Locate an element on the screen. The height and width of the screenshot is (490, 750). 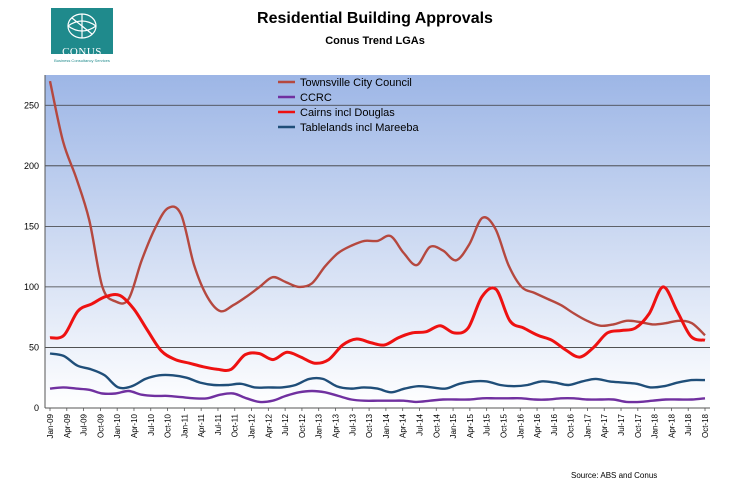
x-tick-label: Jan-18 is located at coordinates (655, 425).